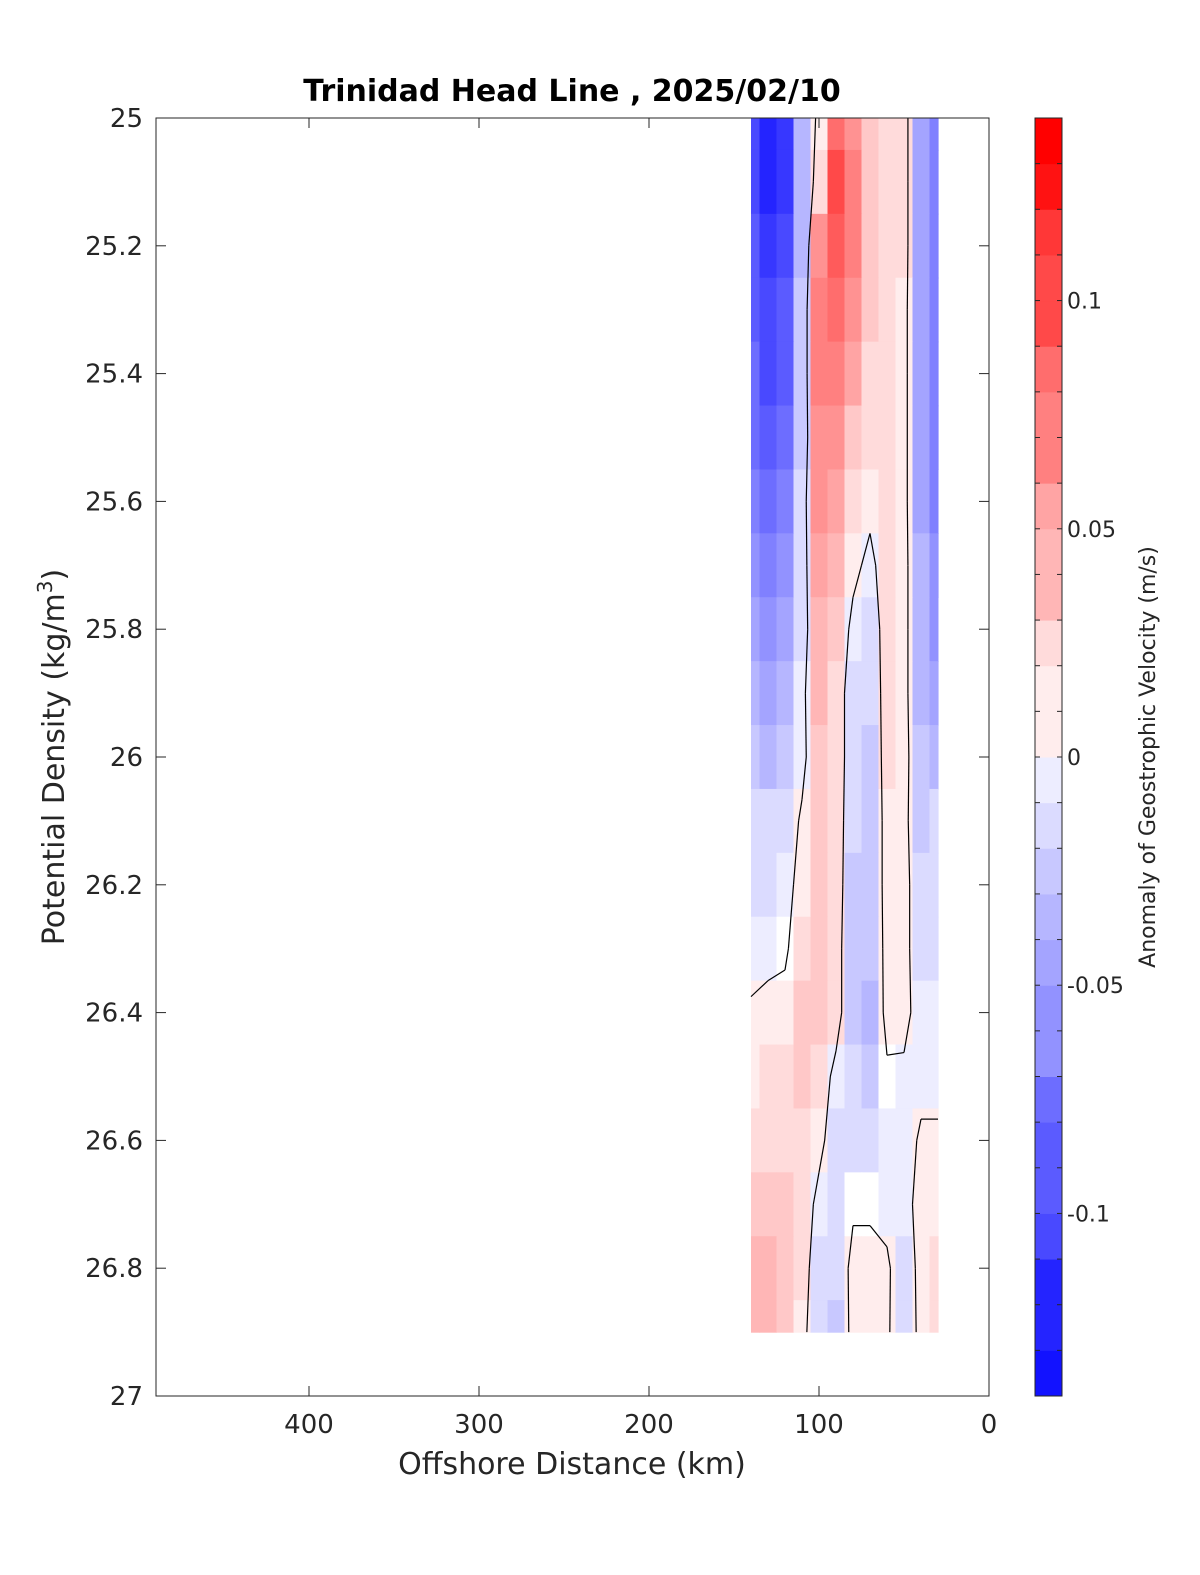 The width and height of the screenshot is (1200, 1575). What do you see at coordinates (54, 769) in the screenshot?
I see `y-axis-label-main: Potential Density (kg/m` at bounding box center [54, 769].